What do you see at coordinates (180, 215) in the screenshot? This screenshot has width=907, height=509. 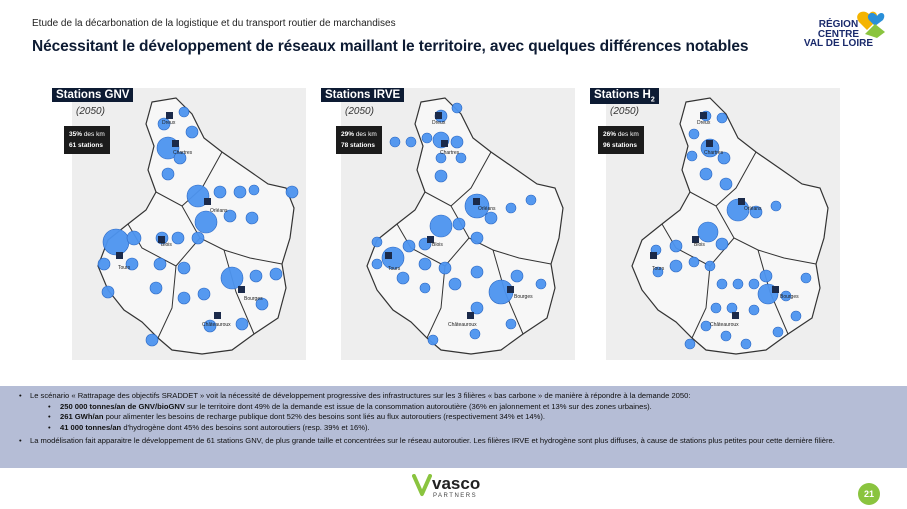 I see `gnv-city-markers` at bounding box center [180, 215].